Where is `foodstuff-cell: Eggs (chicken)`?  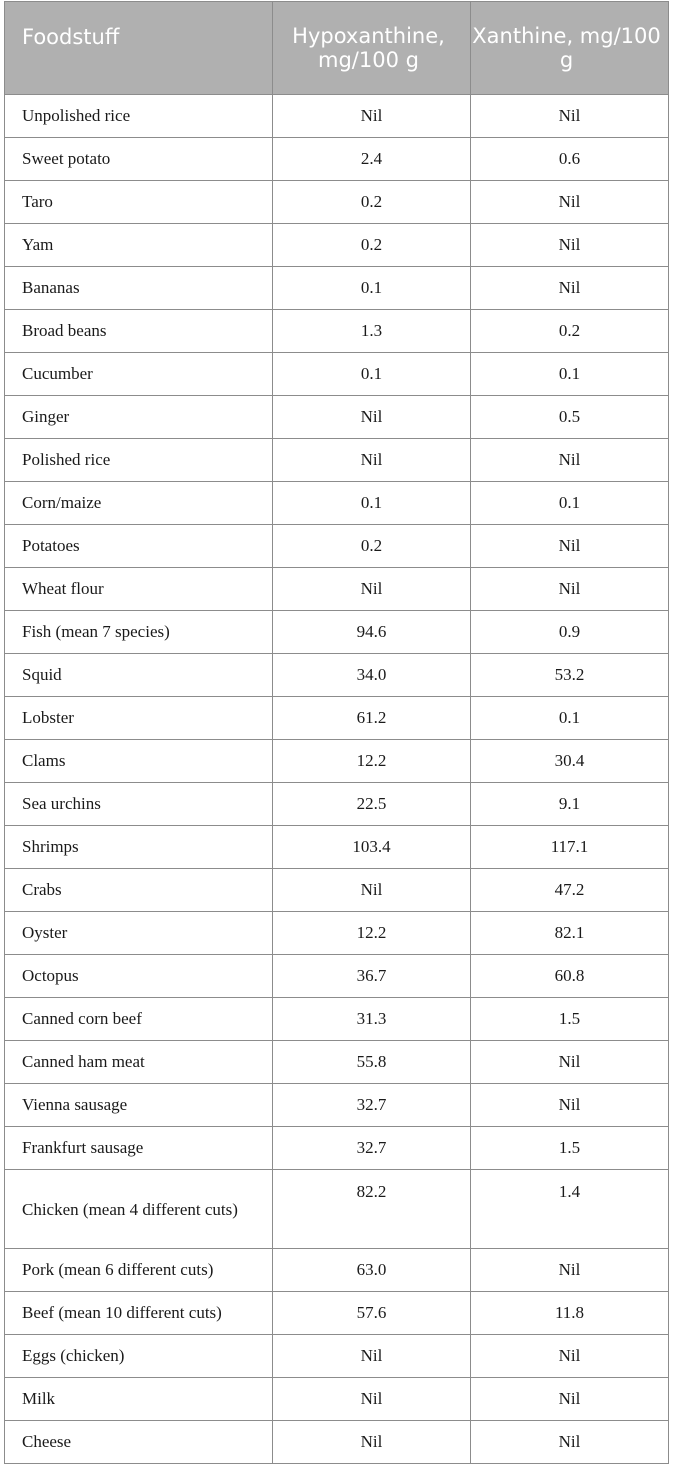 foodstuff-cell: Eggs (chicken) is located at coordinates (138, 1356).